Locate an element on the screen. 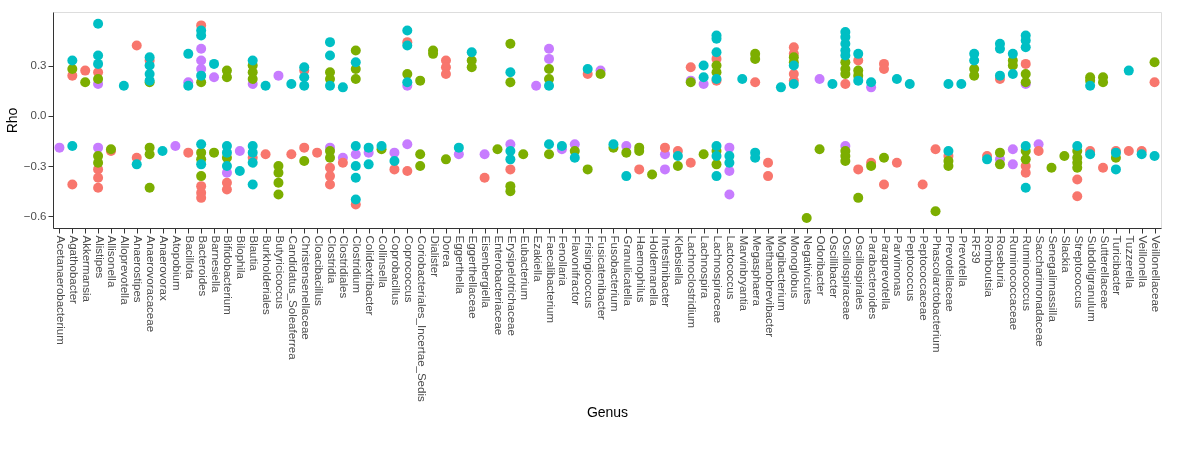  x-tick-label: Flavonifractor is located at coordinates (576, 270).